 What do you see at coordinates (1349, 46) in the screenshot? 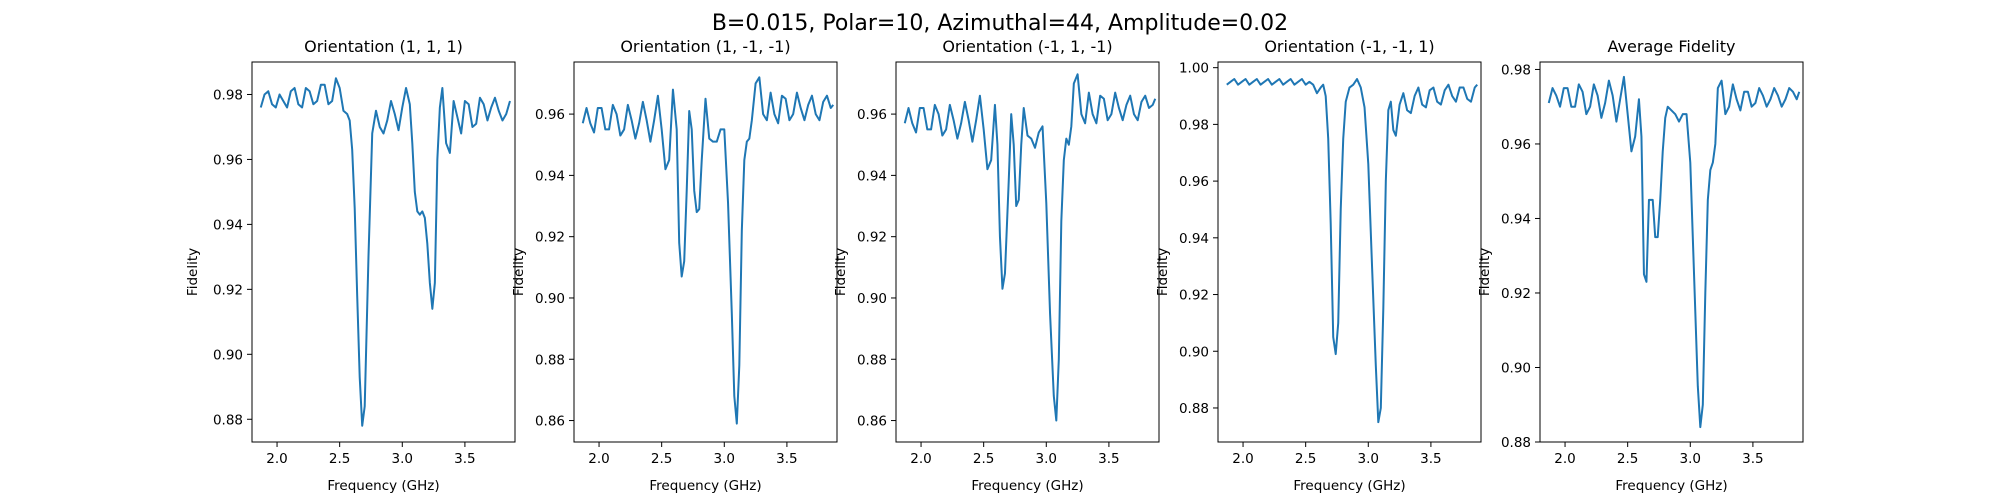
I see `subplot-title: Orientation (-1, -1, 1)` at bounding box center [1349, 46].